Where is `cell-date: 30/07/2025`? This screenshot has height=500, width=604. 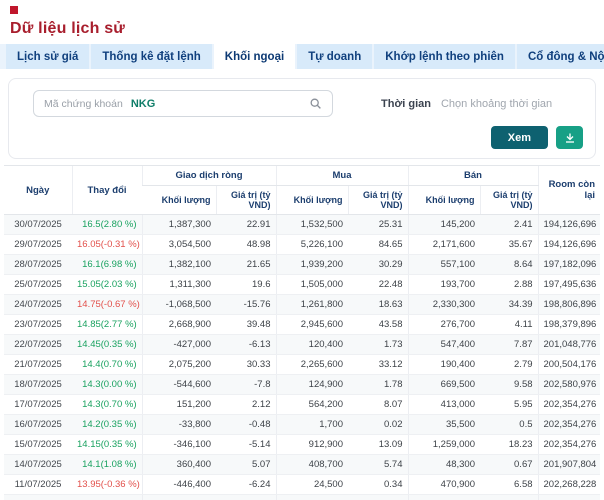
cell-date: 30/07/2025 is located at coordinates (38, 224).